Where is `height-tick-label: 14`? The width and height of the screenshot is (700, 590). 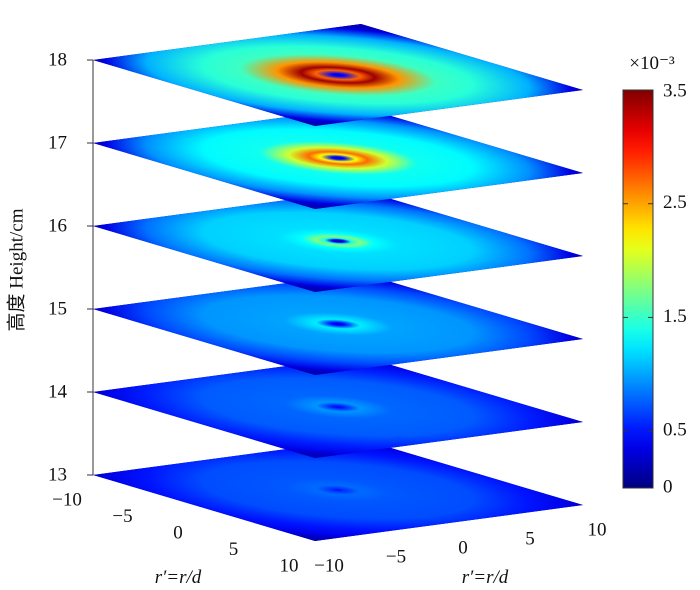
height-tick-label: 14 is located at coordinates (58, 391).